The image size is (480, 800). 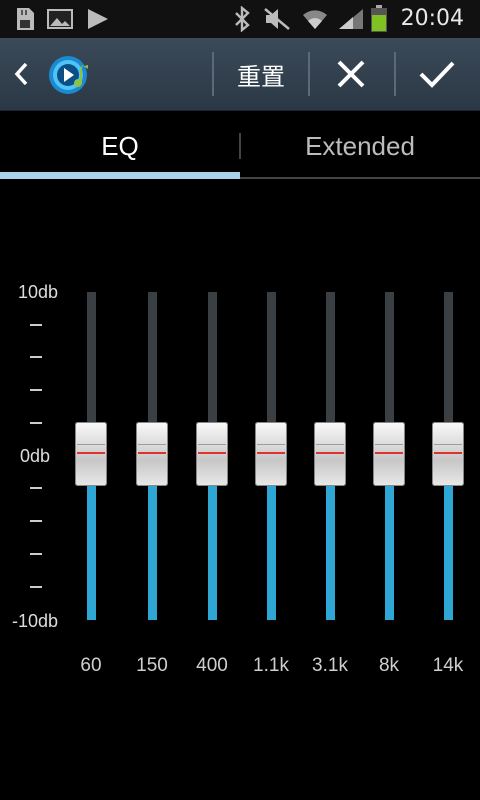 I want to click on slider-knob-14k, so click(x=448, y=454).